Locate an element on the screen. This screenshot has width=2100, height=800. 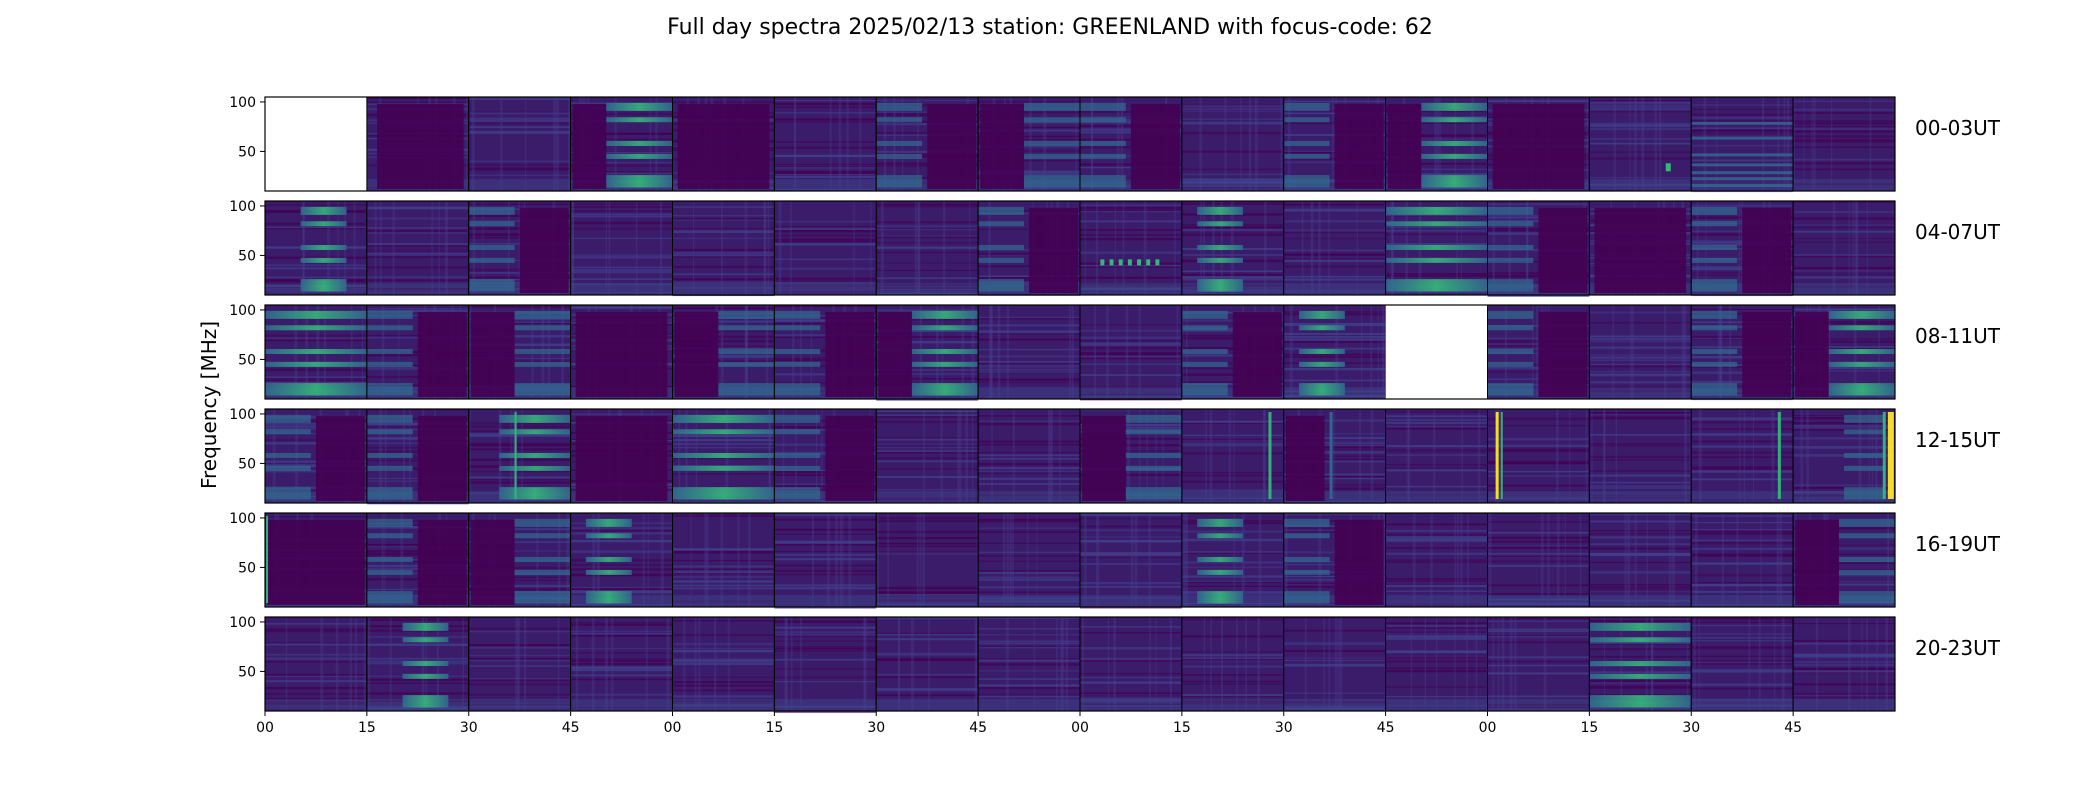
panel-background is located at coordinates (1131, 560).